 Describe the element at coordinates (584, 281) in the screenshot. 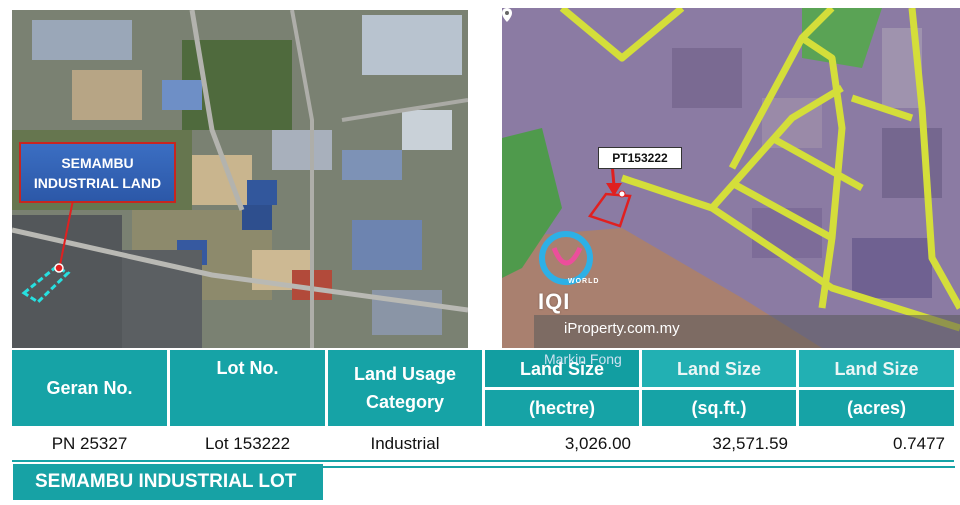

I see `logo-world-text: WORLD` at that location.